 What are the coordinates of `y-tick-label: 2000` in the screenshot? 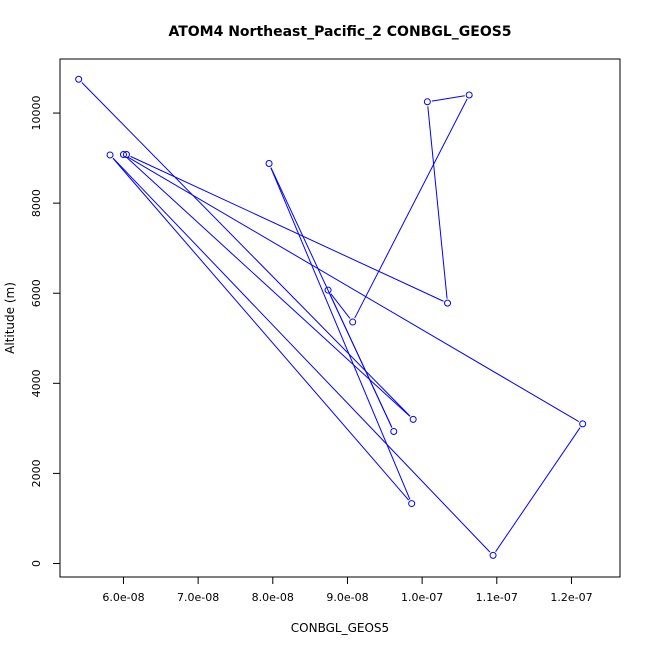 It's located at (36, 473).